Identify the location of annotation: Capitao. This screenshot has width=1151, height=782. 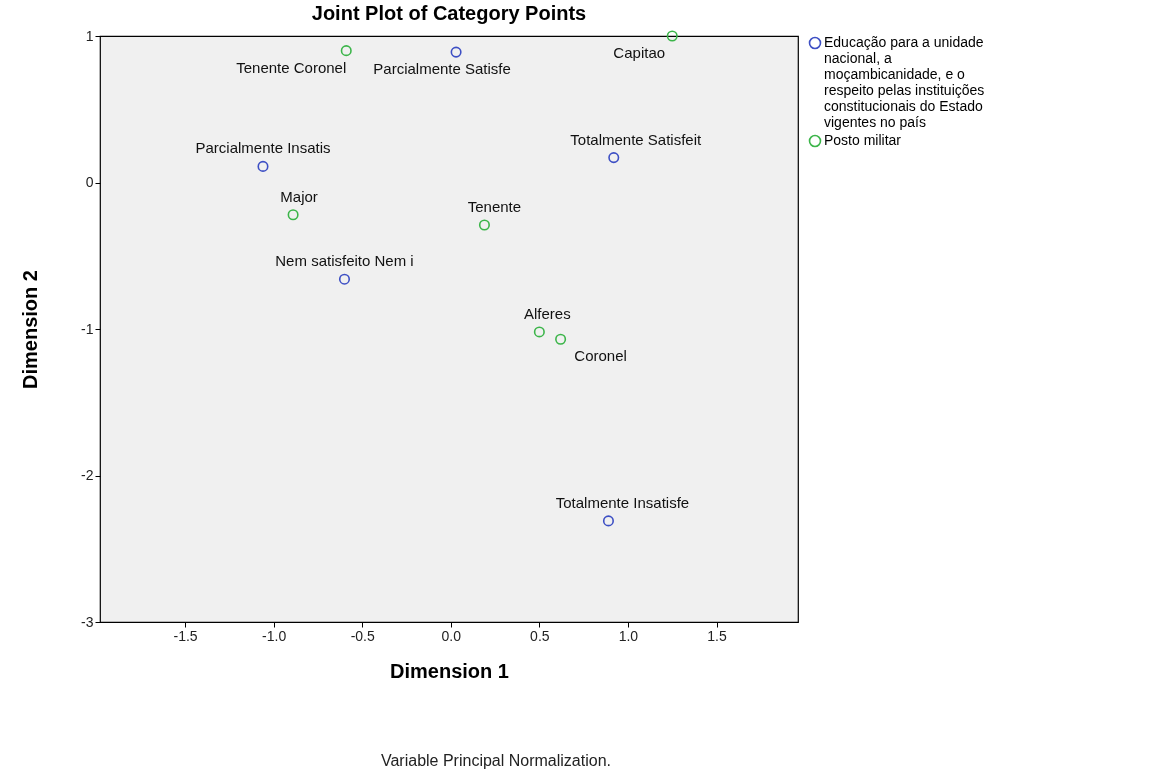
(639, 52).